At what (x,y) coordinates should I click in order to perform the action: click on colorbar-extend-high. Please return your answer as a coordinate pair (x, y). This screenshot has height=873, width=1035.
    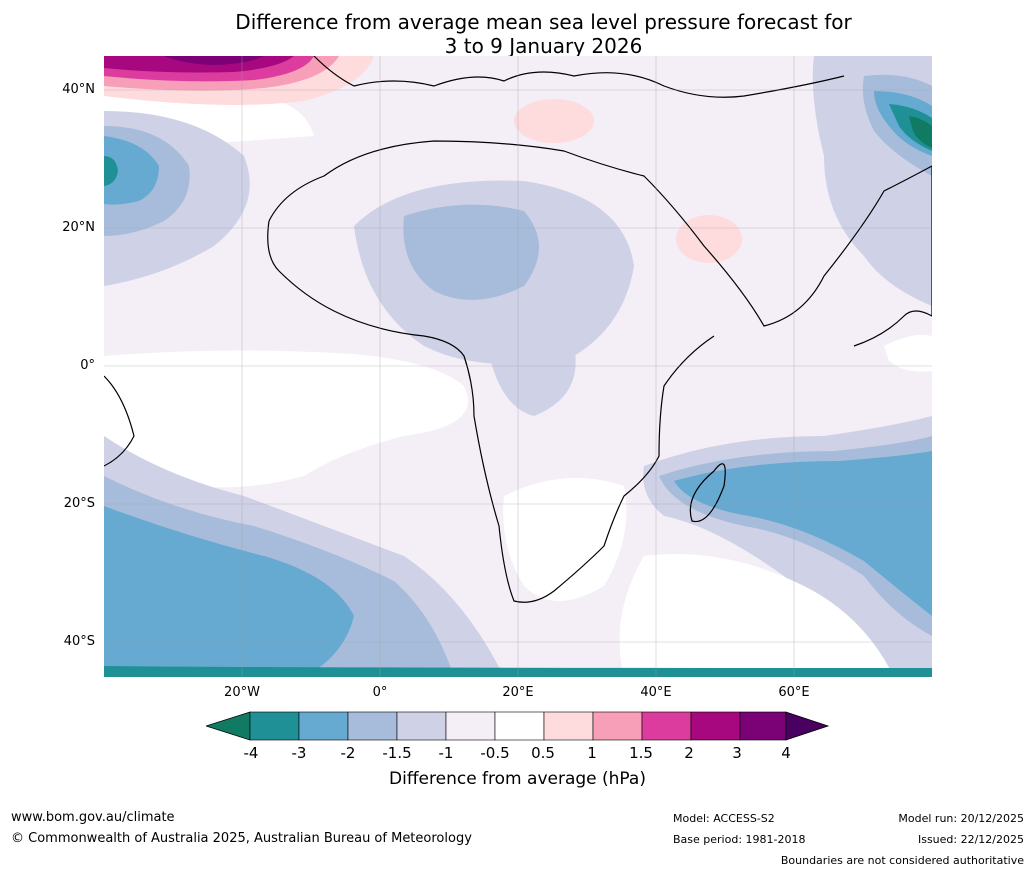
    Looking at the image, I should click on (807, 726).